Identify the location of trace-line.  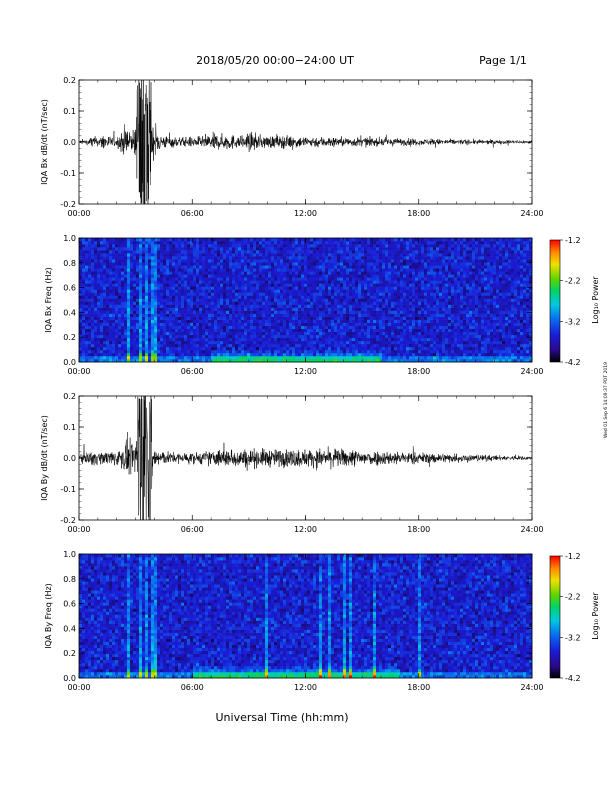
(305, 142).